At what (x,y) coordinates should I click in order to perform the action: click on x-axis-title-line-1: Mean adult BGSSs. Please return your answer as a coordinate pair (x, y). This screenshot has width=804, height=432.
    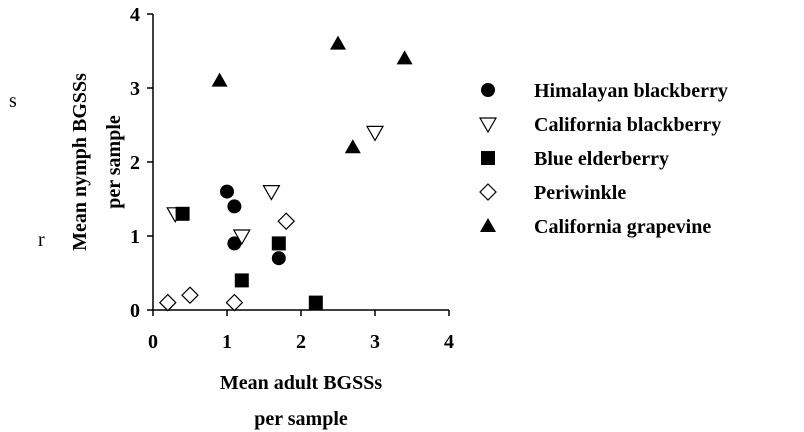
    Looking at the image, I should click on (301, 383).